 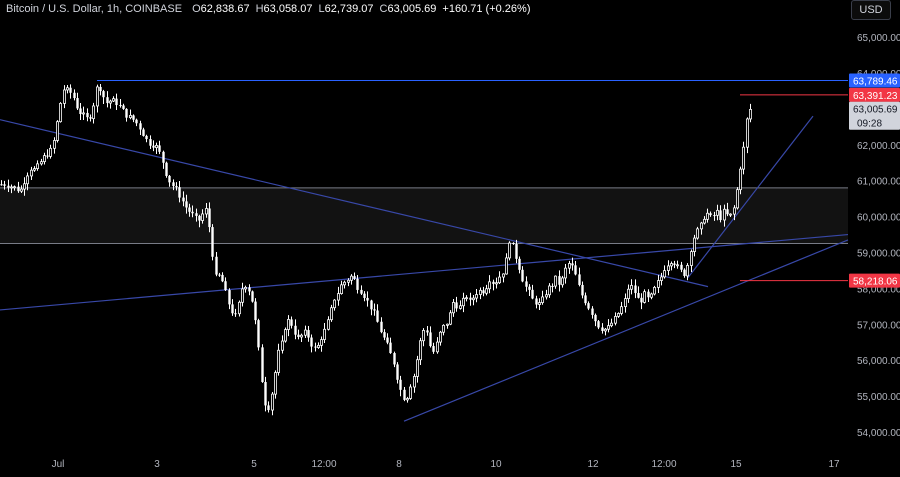 What do you see at coordinates (663, 464) in the screenshot?
I see `x-tick-label: 12:00` at bounding box center [663, 464].